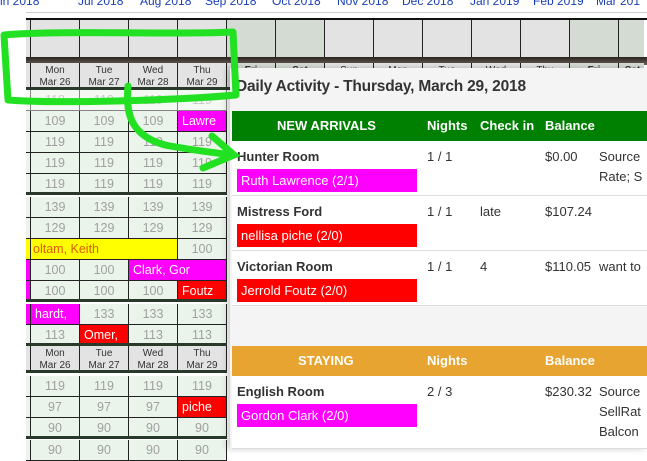 Image resolution: width=647 pixels, height=461 pixels. Describe the element at coordinates (618, 4) in the screenshot. I see `month-link: Mar 201` at that location.